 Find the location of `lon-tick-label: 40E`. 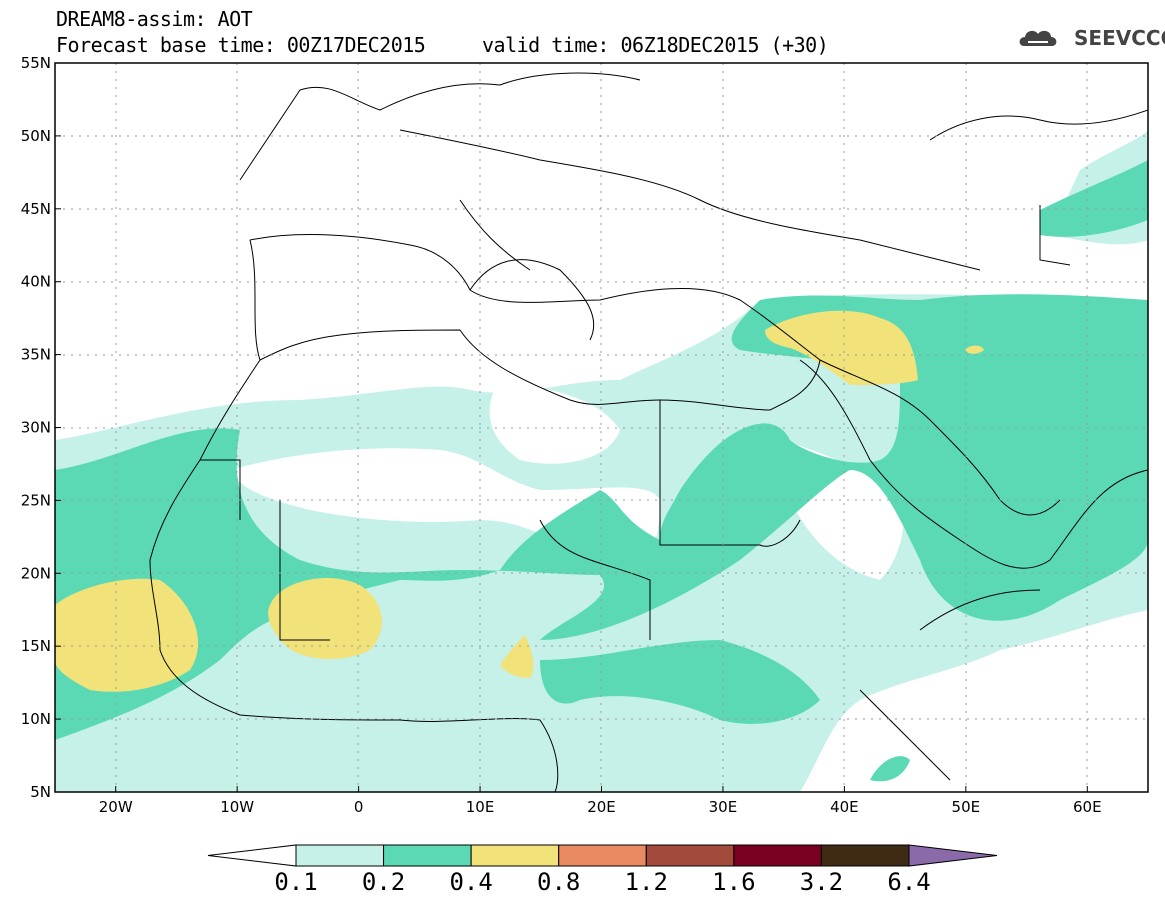

lon-tick-label: 40E is located at coordinates (844, 807).